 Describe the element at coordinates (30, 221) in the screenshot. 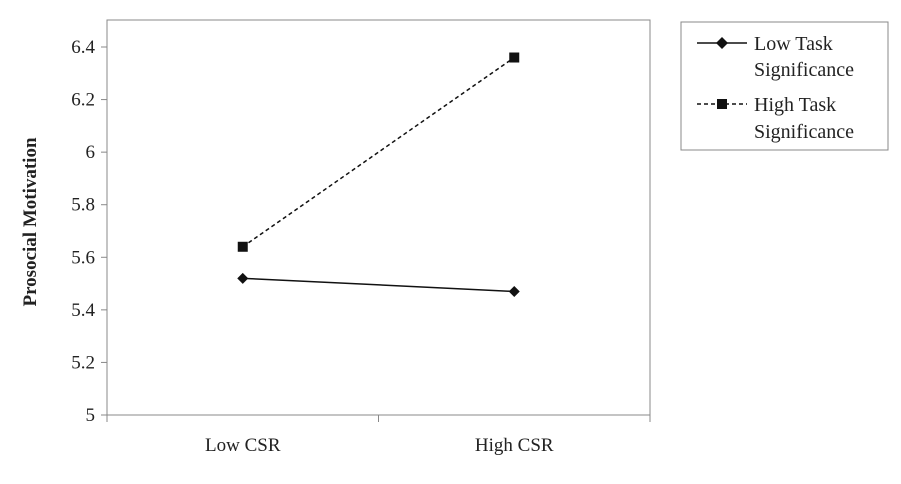

I see `y-axis-title: Prosocial Motivation` at that location.